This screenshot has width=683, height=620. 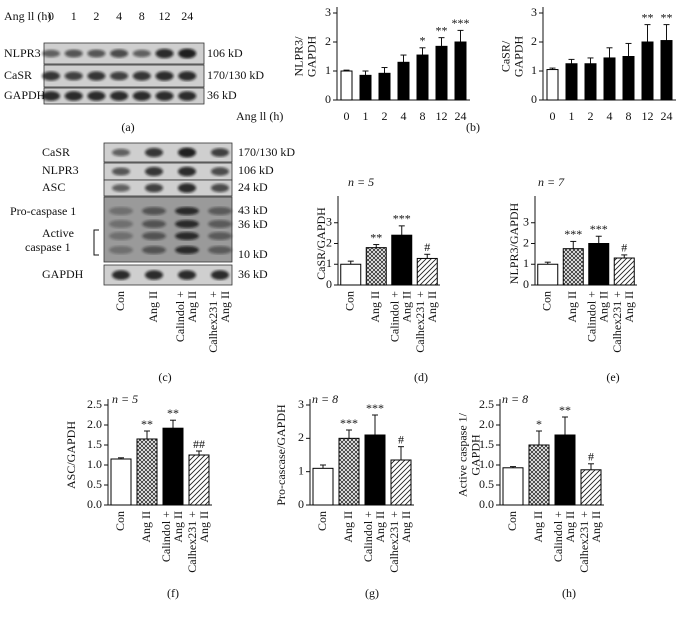 I want to click on y-tick-label: 1, so click(x=301, y=470).